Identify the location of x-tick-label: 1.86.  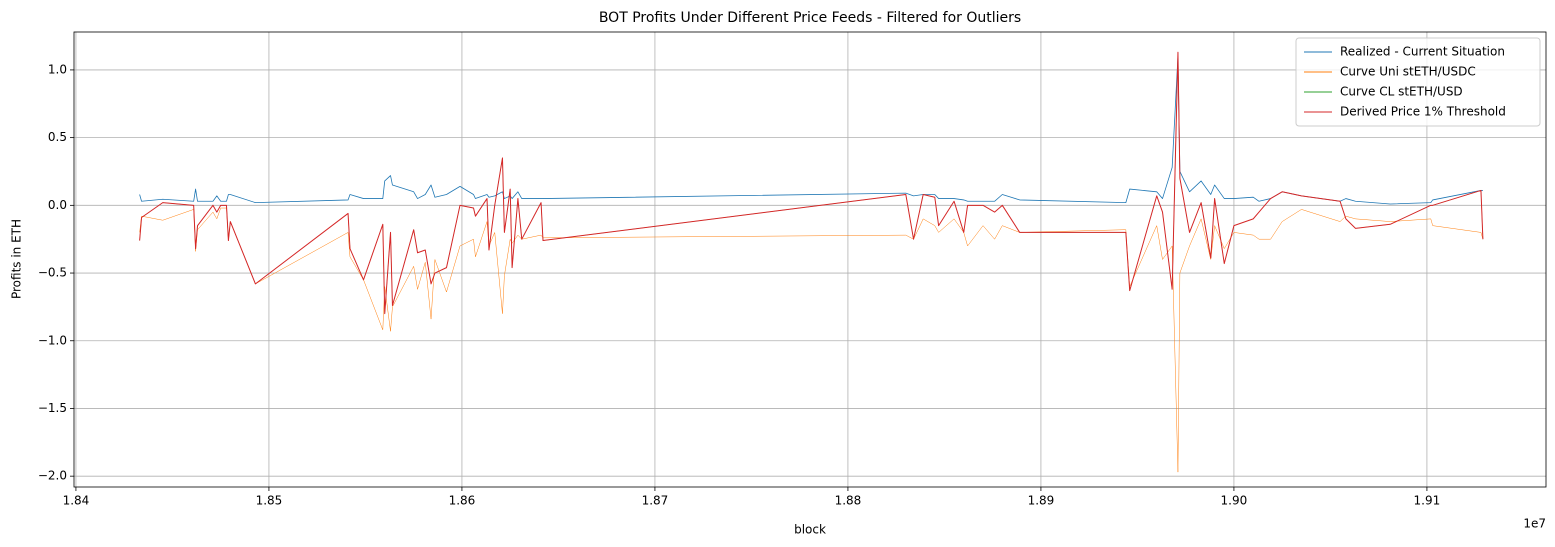
(462, 501).